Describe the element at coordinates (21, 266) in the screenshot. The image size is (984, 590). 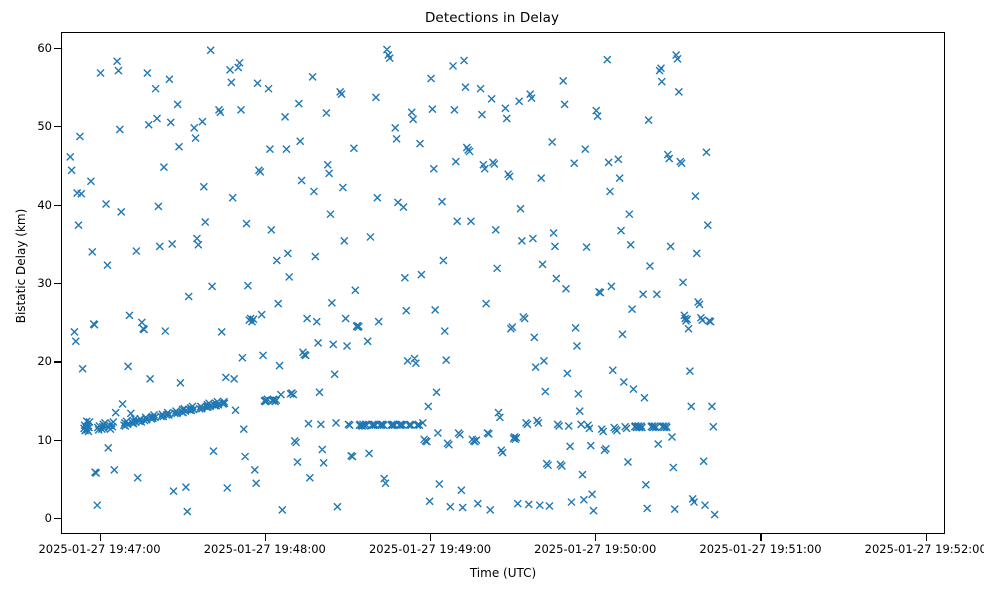
I see `y-axis-label: Bistatic Delay (km)` at that location.